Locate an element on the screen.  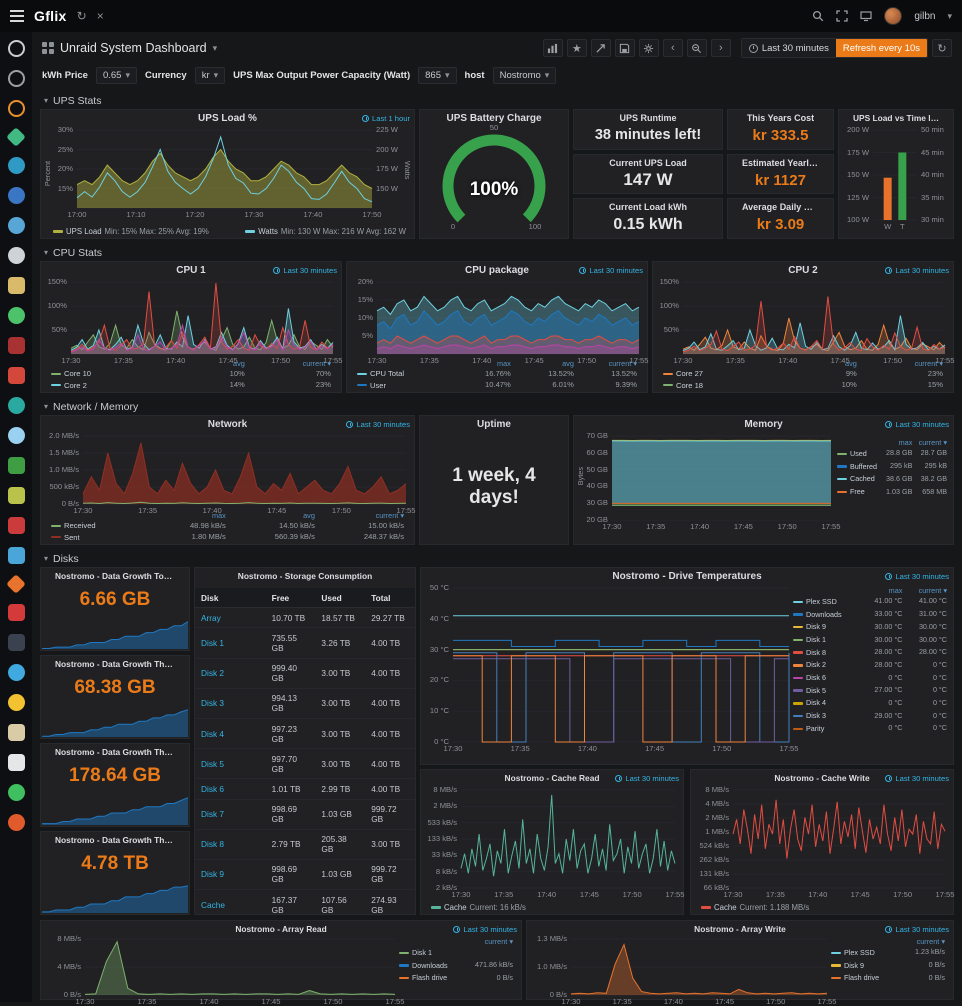
legend-item: Disk 1 is located at coordinates (430, 952).